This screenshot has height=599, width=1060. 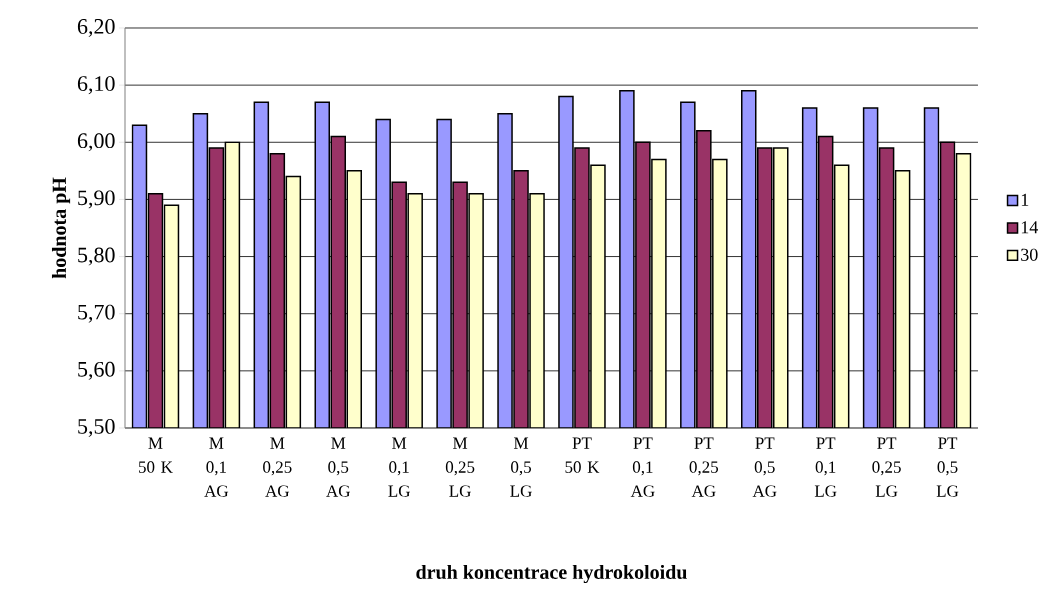 What do you see at coordinates (825, 467) in the screenshot?
I see `x-tick-label: PT 0,1 LG` at bounding box center [825, 467].